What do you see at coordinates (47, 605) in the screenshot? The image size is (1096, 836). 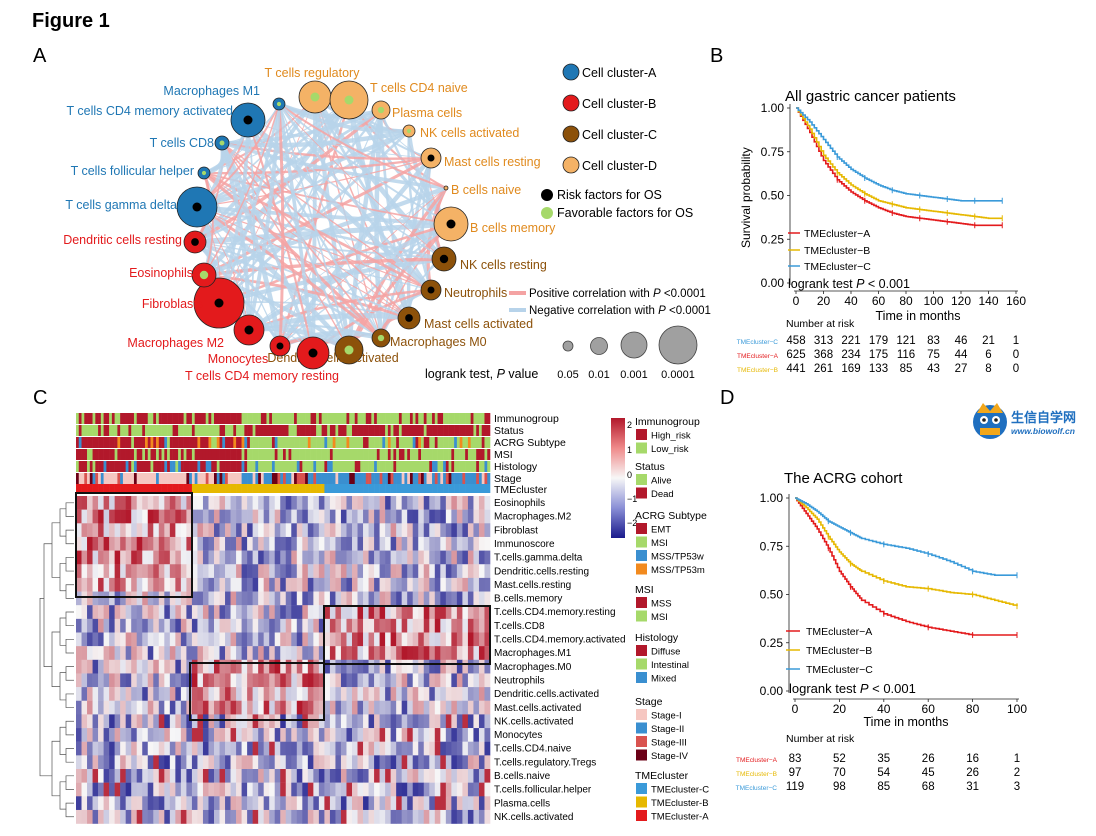 I see `dendrogram-branch` at bounding box center [47, 605].